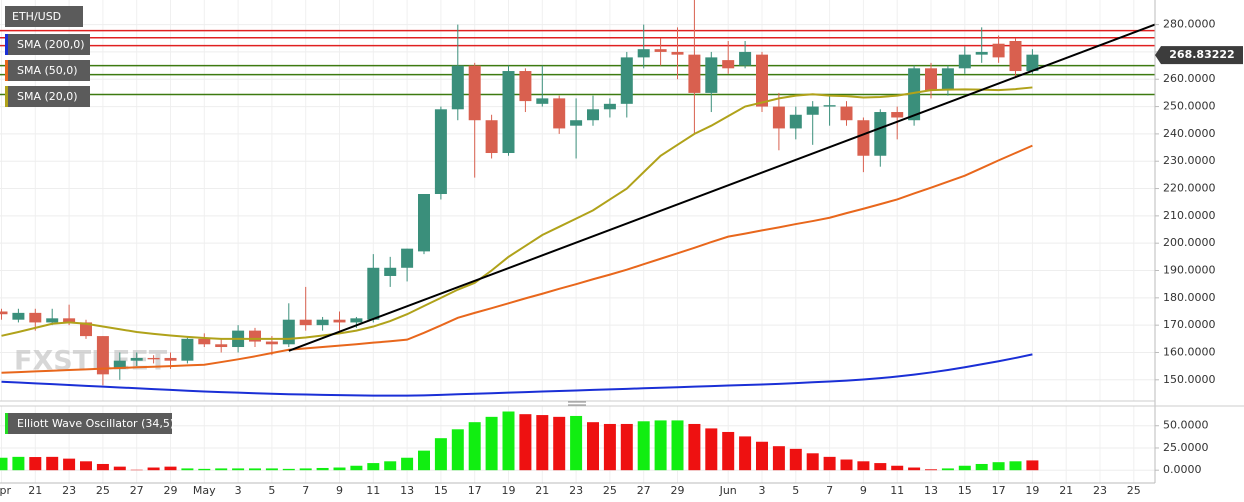 The height and width of the screenshot is (502, 1244). What do you see at coordinates (95, 423) in the screenshot?
I see `legend-text: Elliott Wave Oscillator (34,5)` at bounding box center [95, 423].